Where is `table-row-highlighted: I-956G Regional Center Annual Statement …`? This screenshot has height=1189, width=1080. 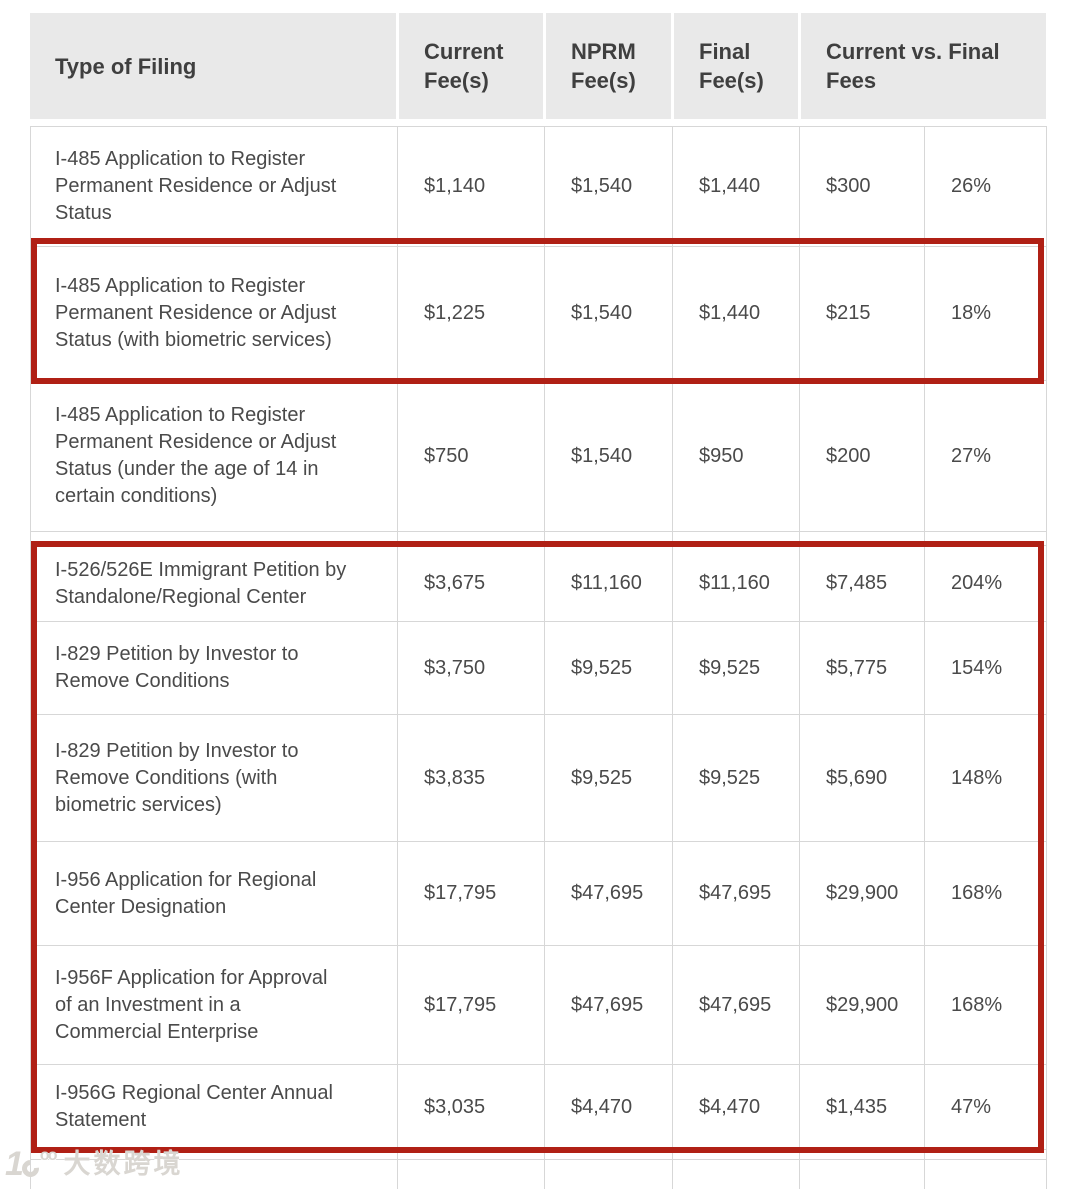 table-row-highlighted: I-956G Regional Center Annual Statement … is located at coordinates (538, 1107).